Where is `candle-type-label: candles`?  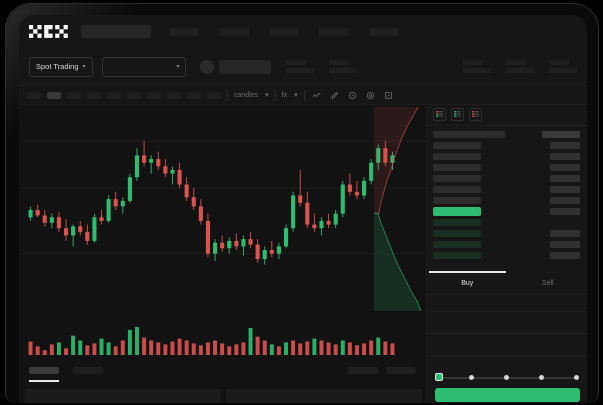 candle-type-label: candles is located at coordinates (246, 95).